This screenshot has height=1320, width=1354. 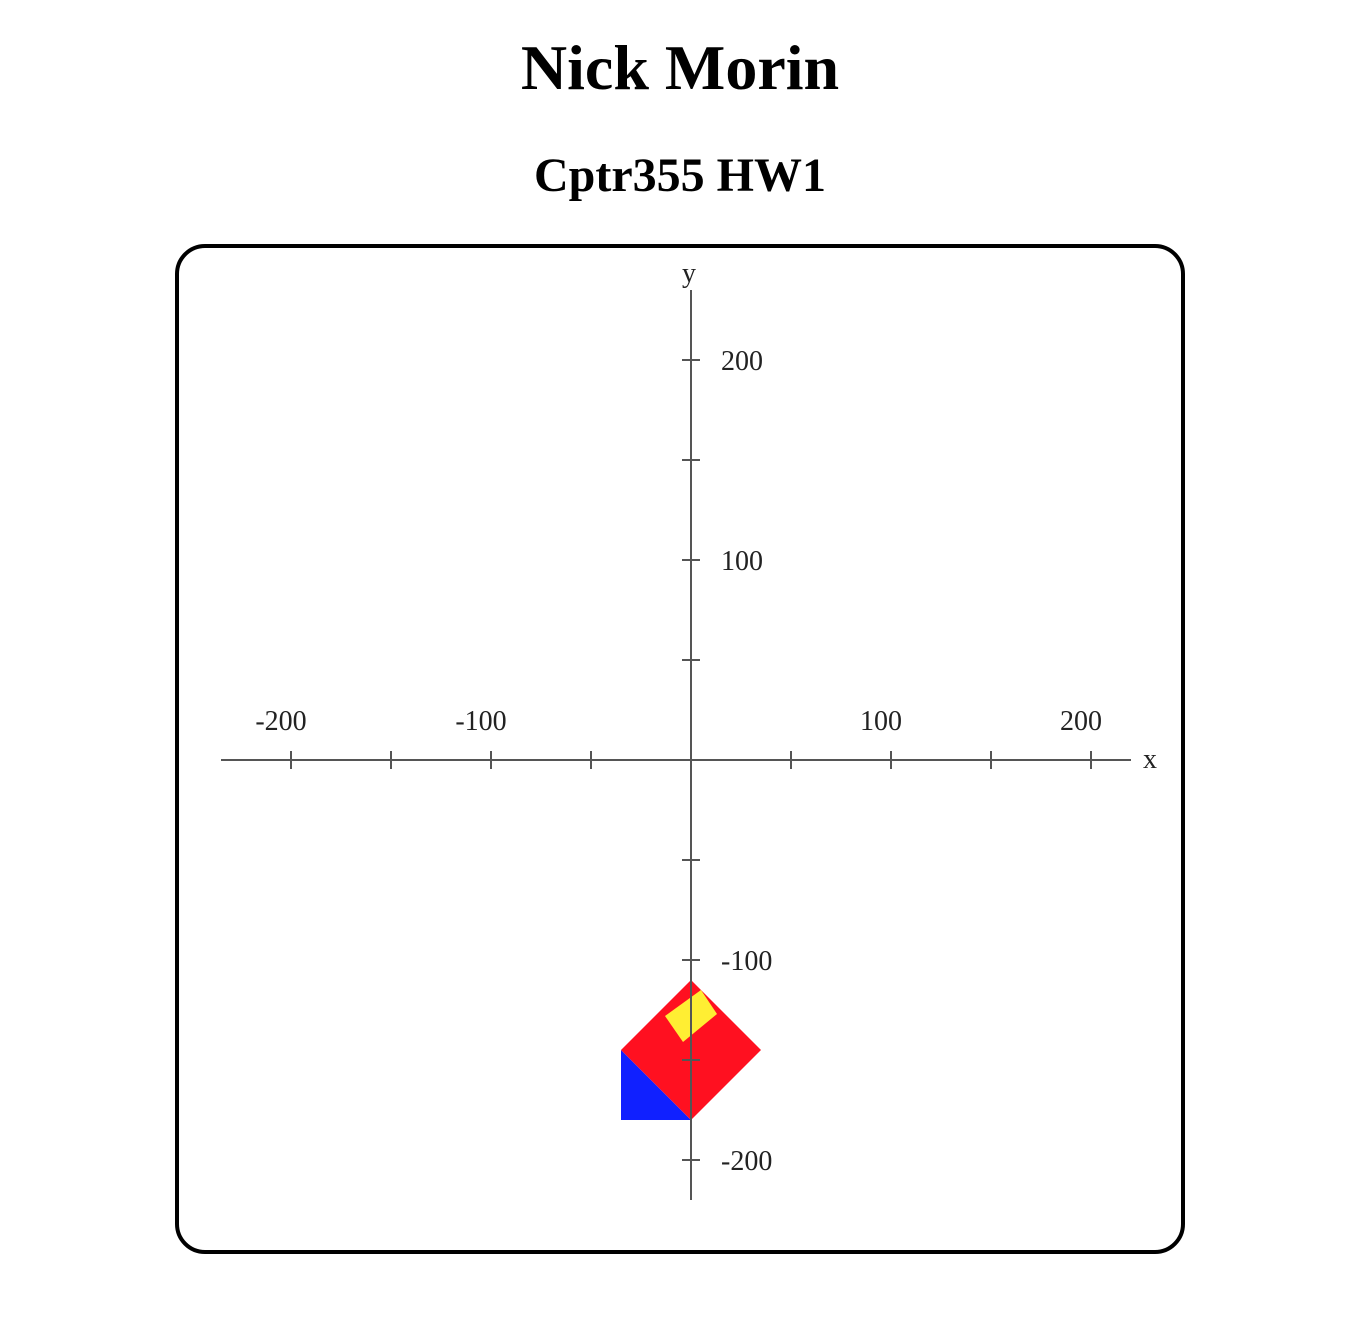 I want to click on y-tick-label: -100, so click(x=746, y=961).